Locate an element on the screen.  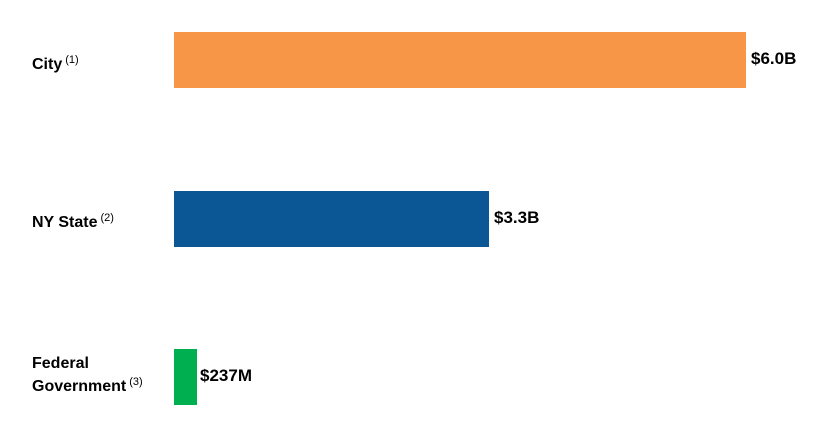
category-name: NY State is located at coordinates (65, 222).